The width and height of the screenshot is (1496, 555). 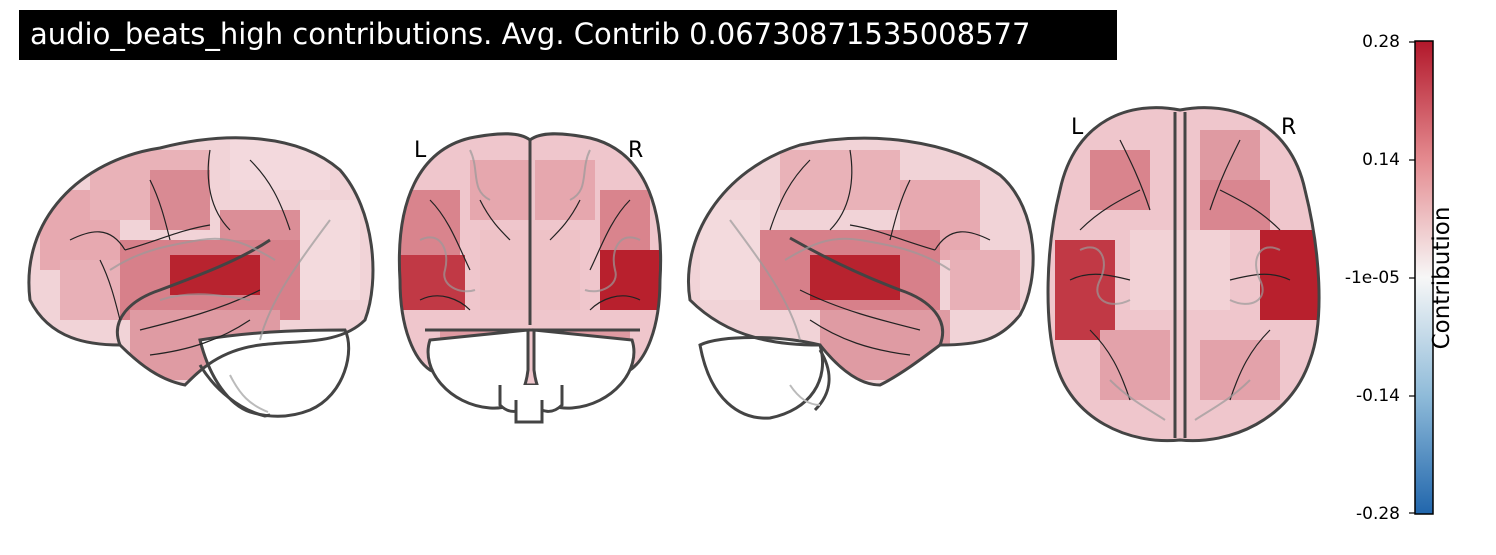 I want to click on colorbar-tick-min: -0.28, so click(x=1378, y=514).